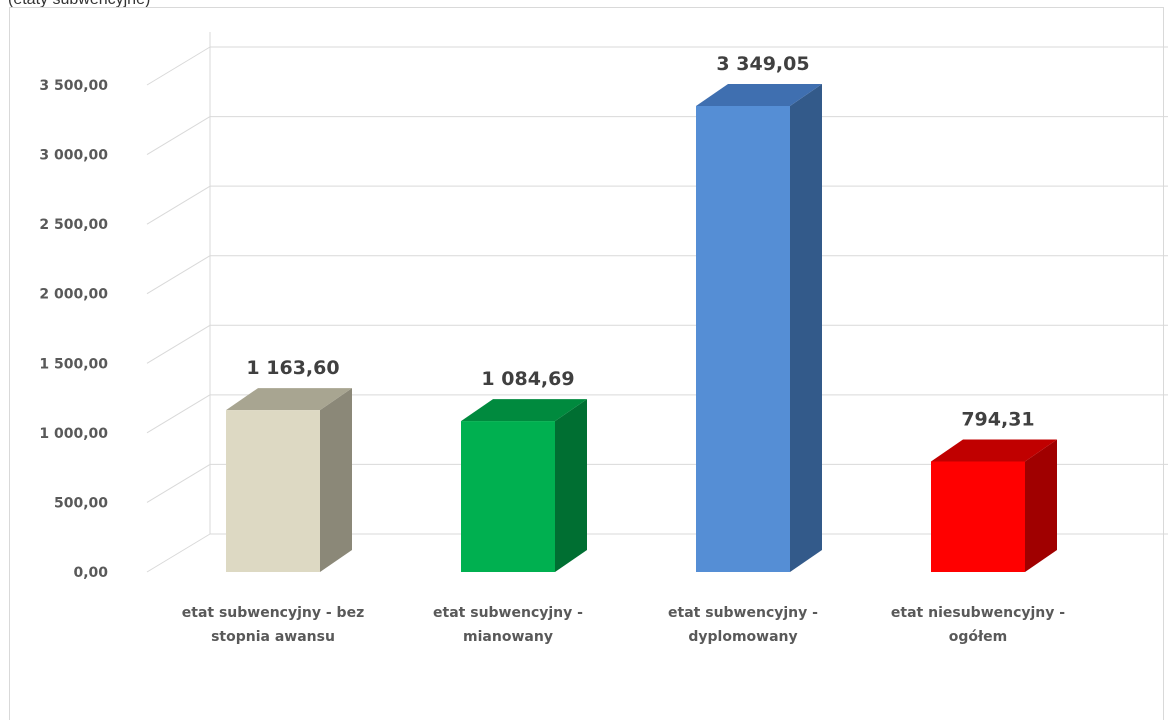  What do you see at coordinates (508, 625) in the screenshot?
I see `category-label: etat subwencyjny - mianowany` at bounding box center [508, 625].